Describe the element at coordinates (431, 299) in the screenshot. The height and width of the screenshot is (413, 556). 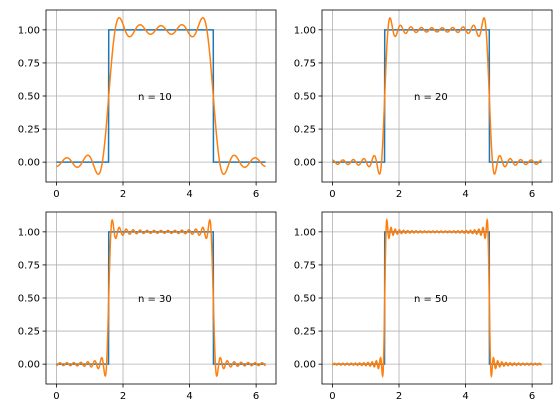
I see `annotation-label: n = 50` at that location.